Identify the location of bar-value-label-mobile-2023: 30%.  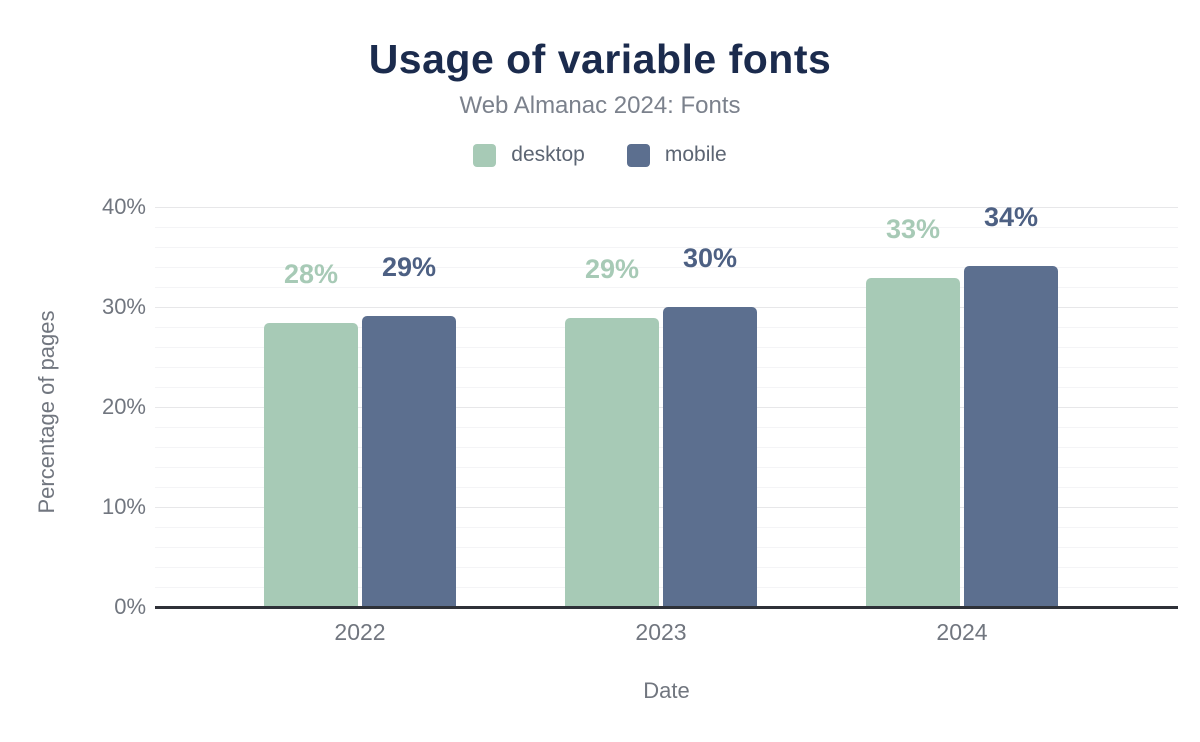
(710, 258).